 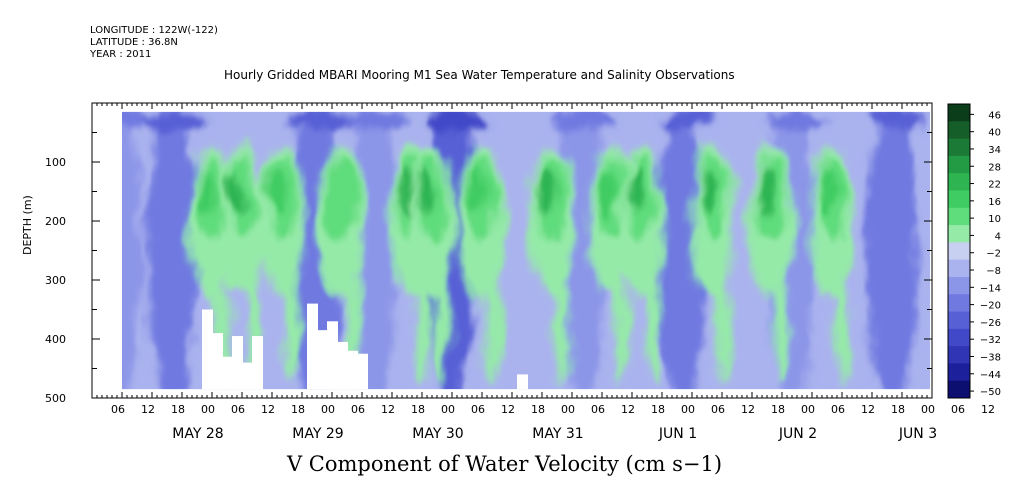 What do you see at coordinates (994, 150) in the screenshot?
I see `colorbar-label: 34` at bounding box center [994, 150].